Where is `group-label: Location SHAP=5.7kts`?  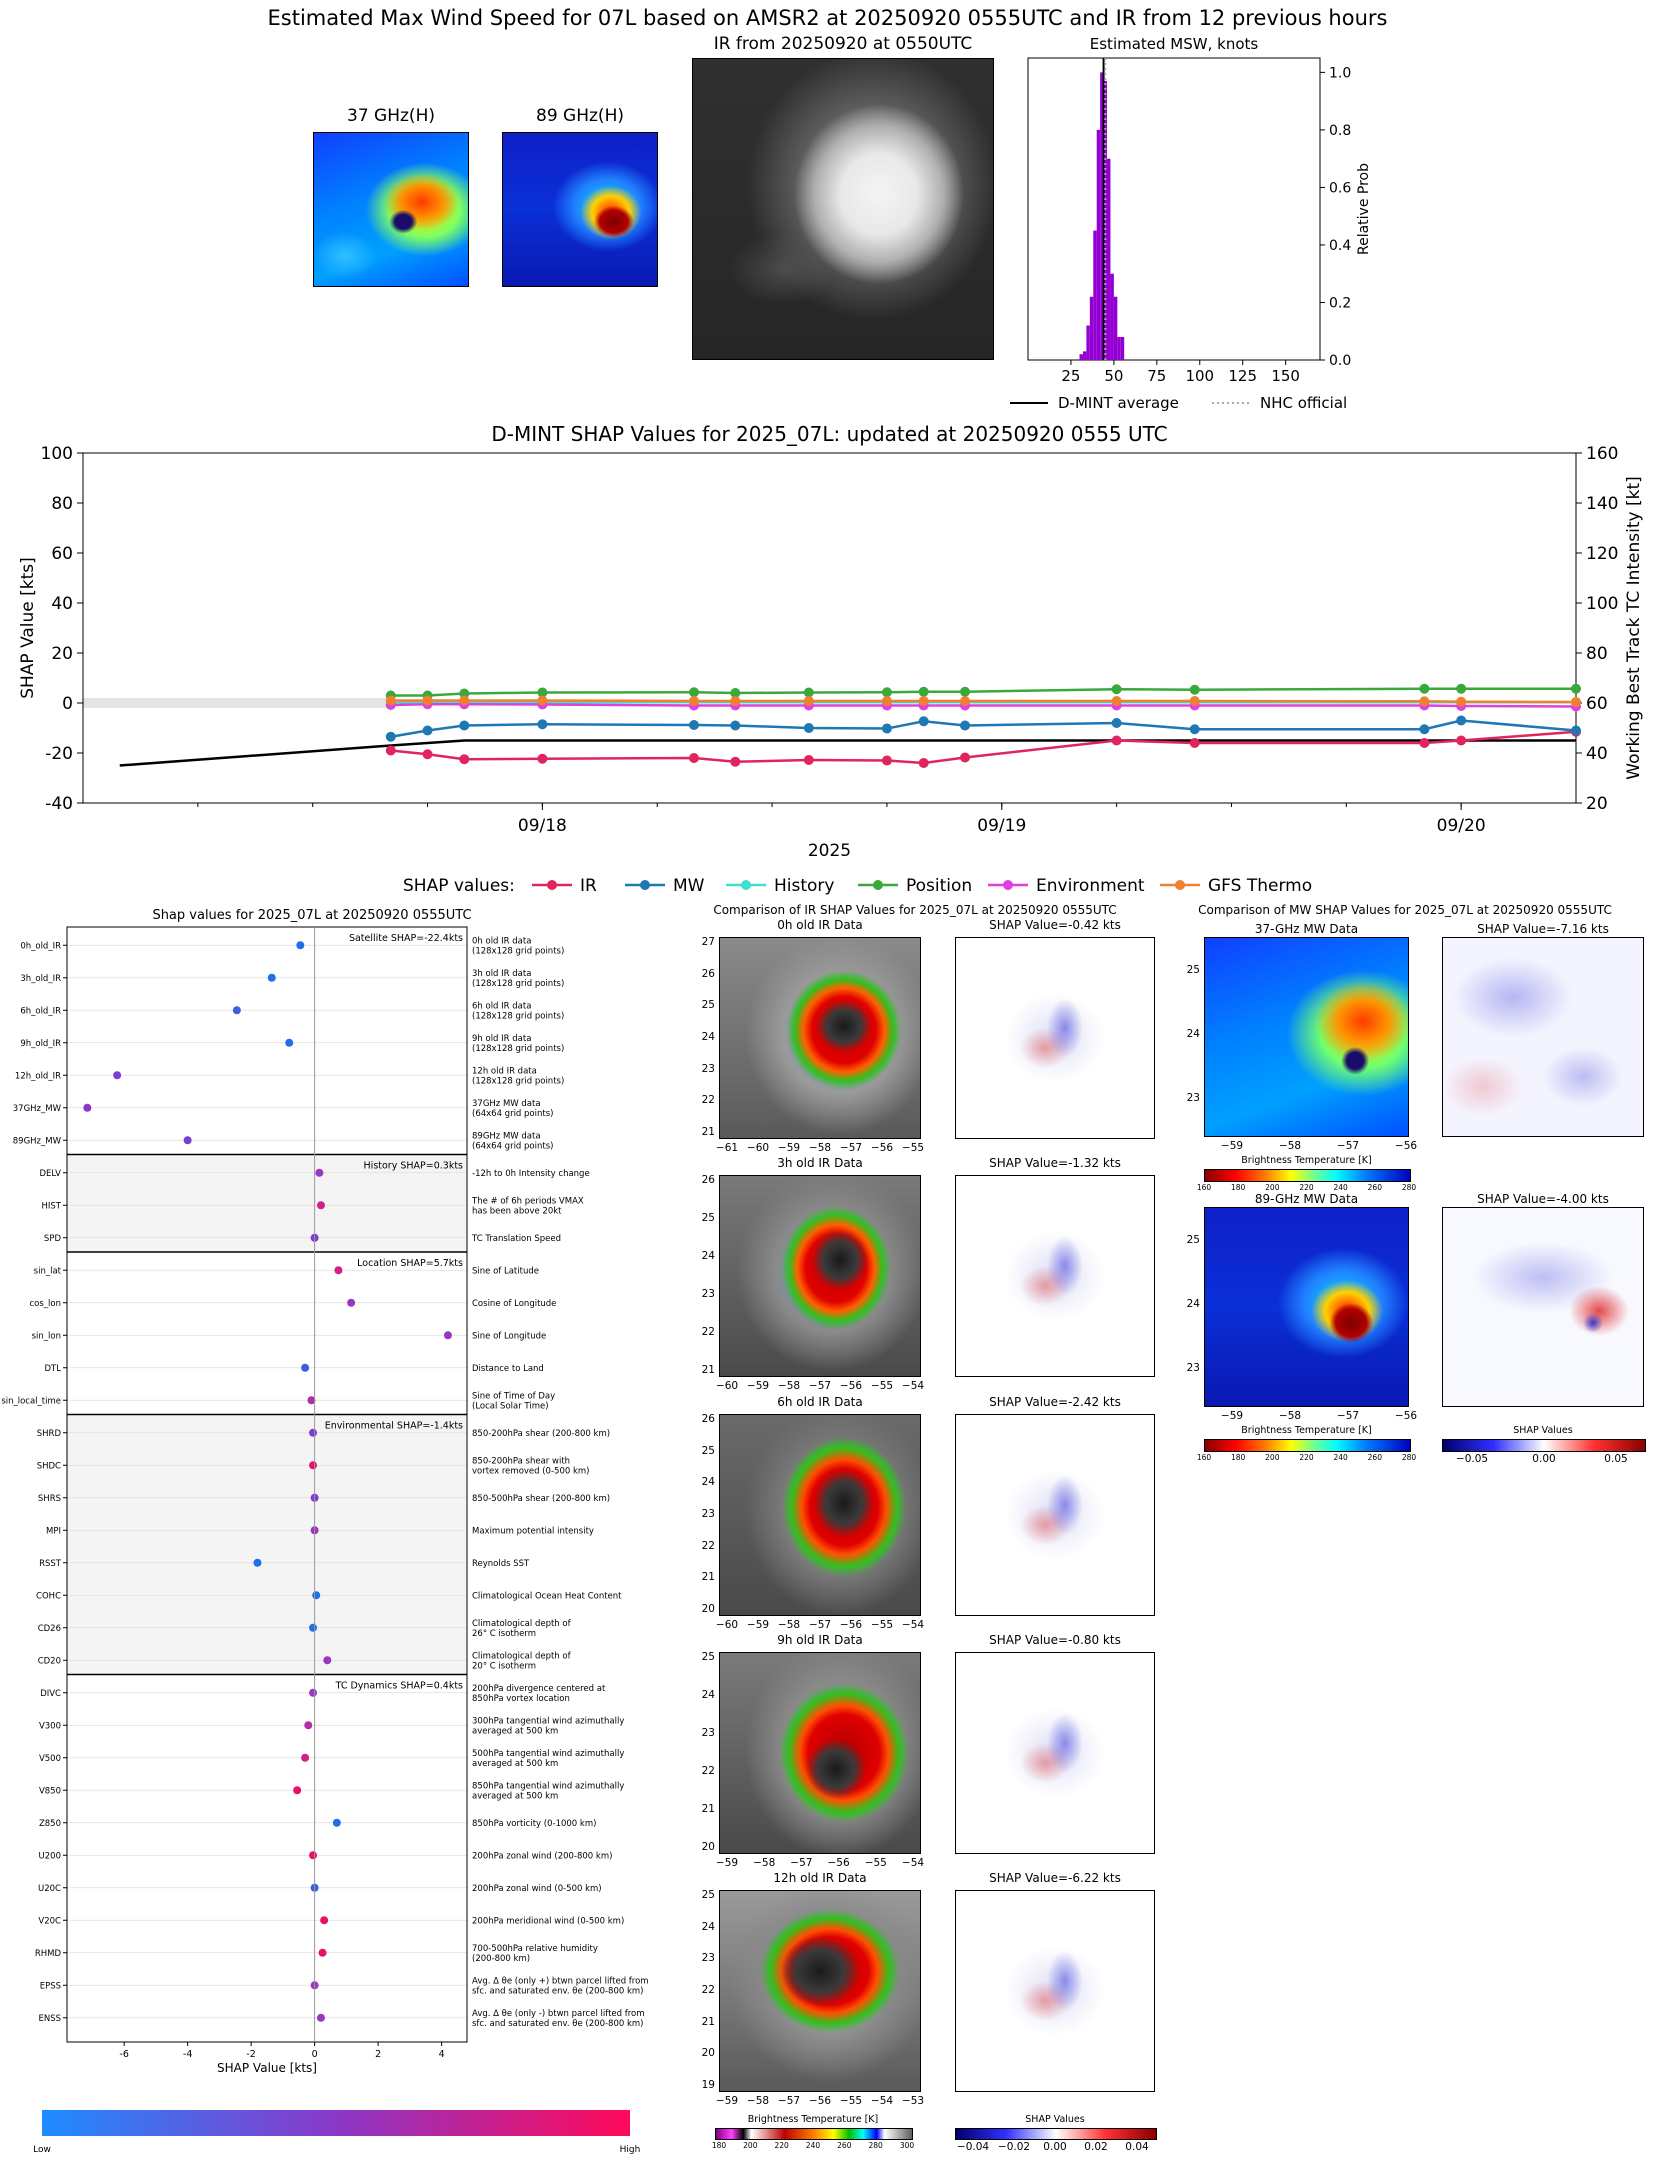 group-label: Location SHAP=5.7kts is located at coordinates (410, 1263).